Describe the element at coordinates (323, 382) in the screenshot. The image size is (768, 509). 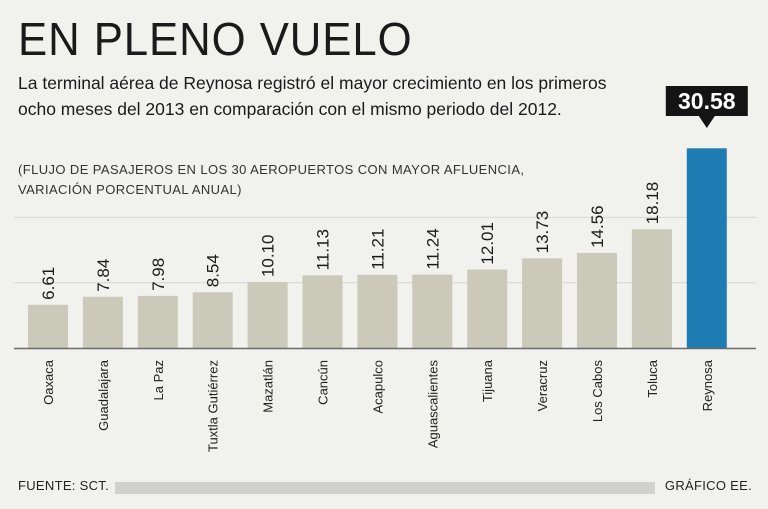
I see `category-label: Cancún` at that location.